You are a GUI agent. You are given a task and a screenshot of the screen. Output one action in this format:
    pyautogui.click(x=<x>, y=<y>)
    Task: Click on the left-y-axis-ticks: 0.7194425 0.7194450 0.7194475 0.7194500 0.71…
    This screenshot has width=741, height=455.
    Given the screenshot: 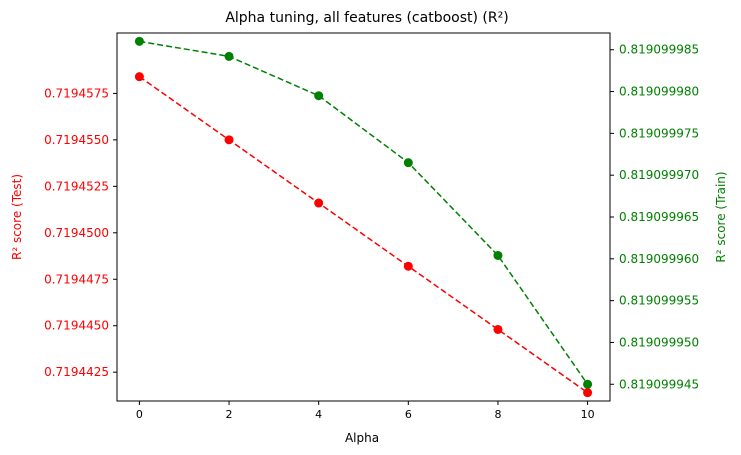 What is the action you would take?
    pyautogui.click(x=80, y=232)
    